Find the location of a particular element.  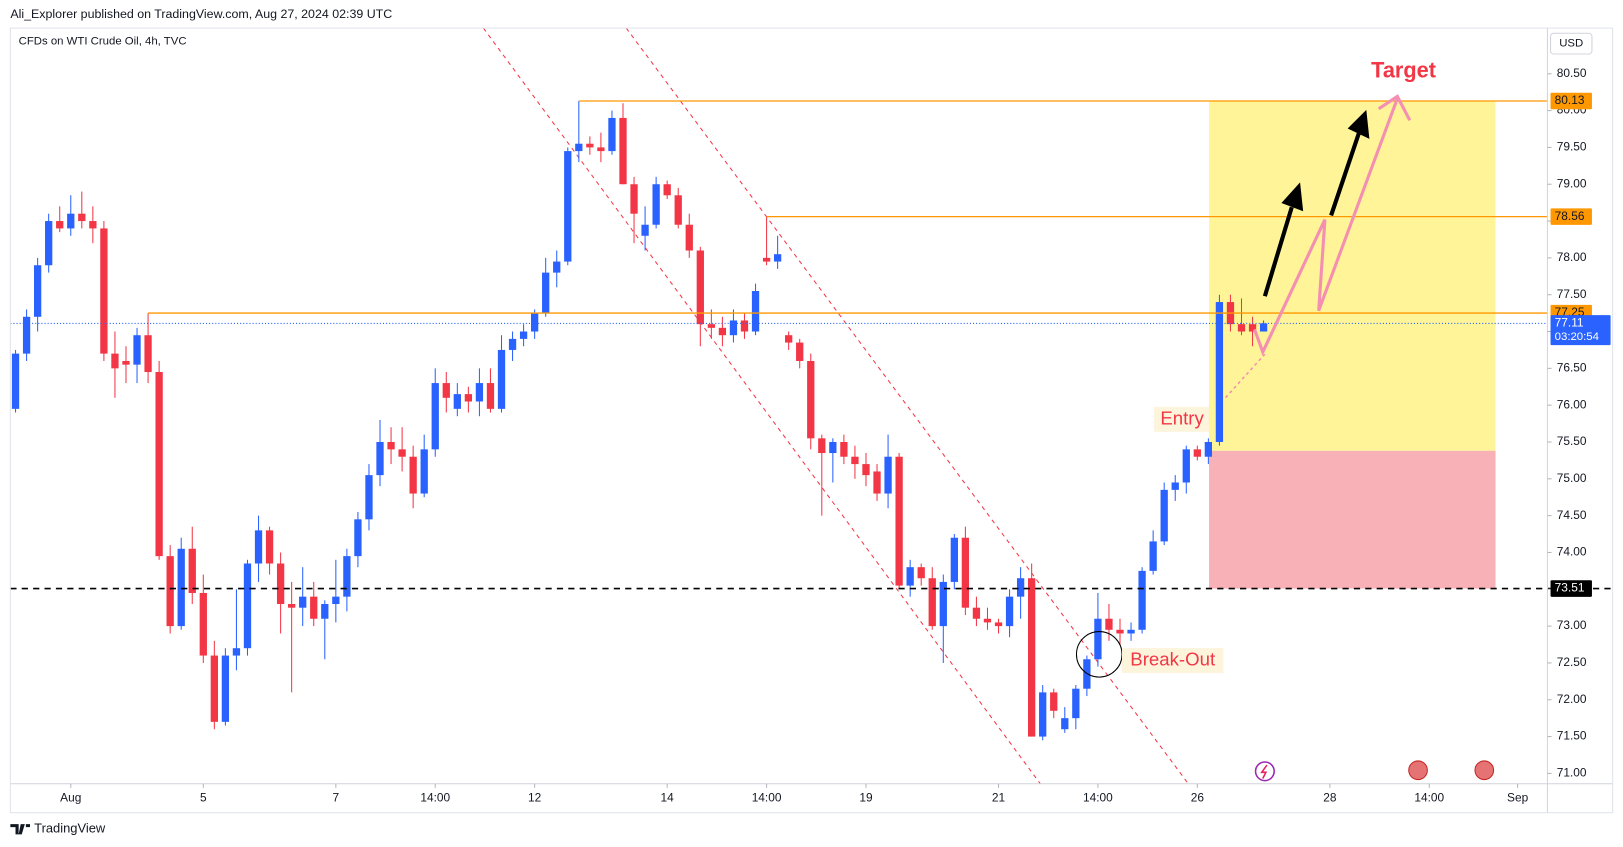

x-tick-label: 26 is located at coordinates (1198, 797).